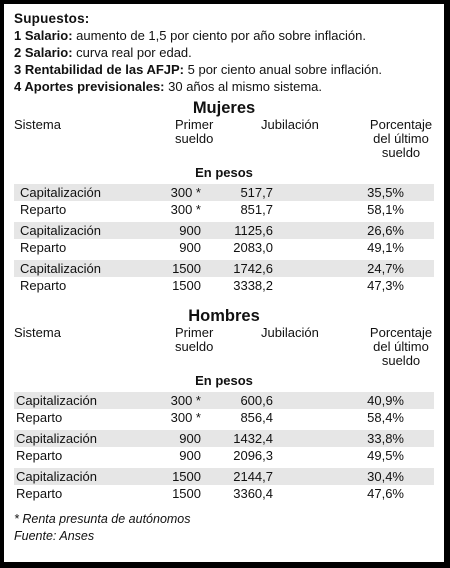  What do you see at coordinates (385, 230) in the screenshot?
I see `cell-porcentaje: 26,6%` at bounding box center [385, 230].